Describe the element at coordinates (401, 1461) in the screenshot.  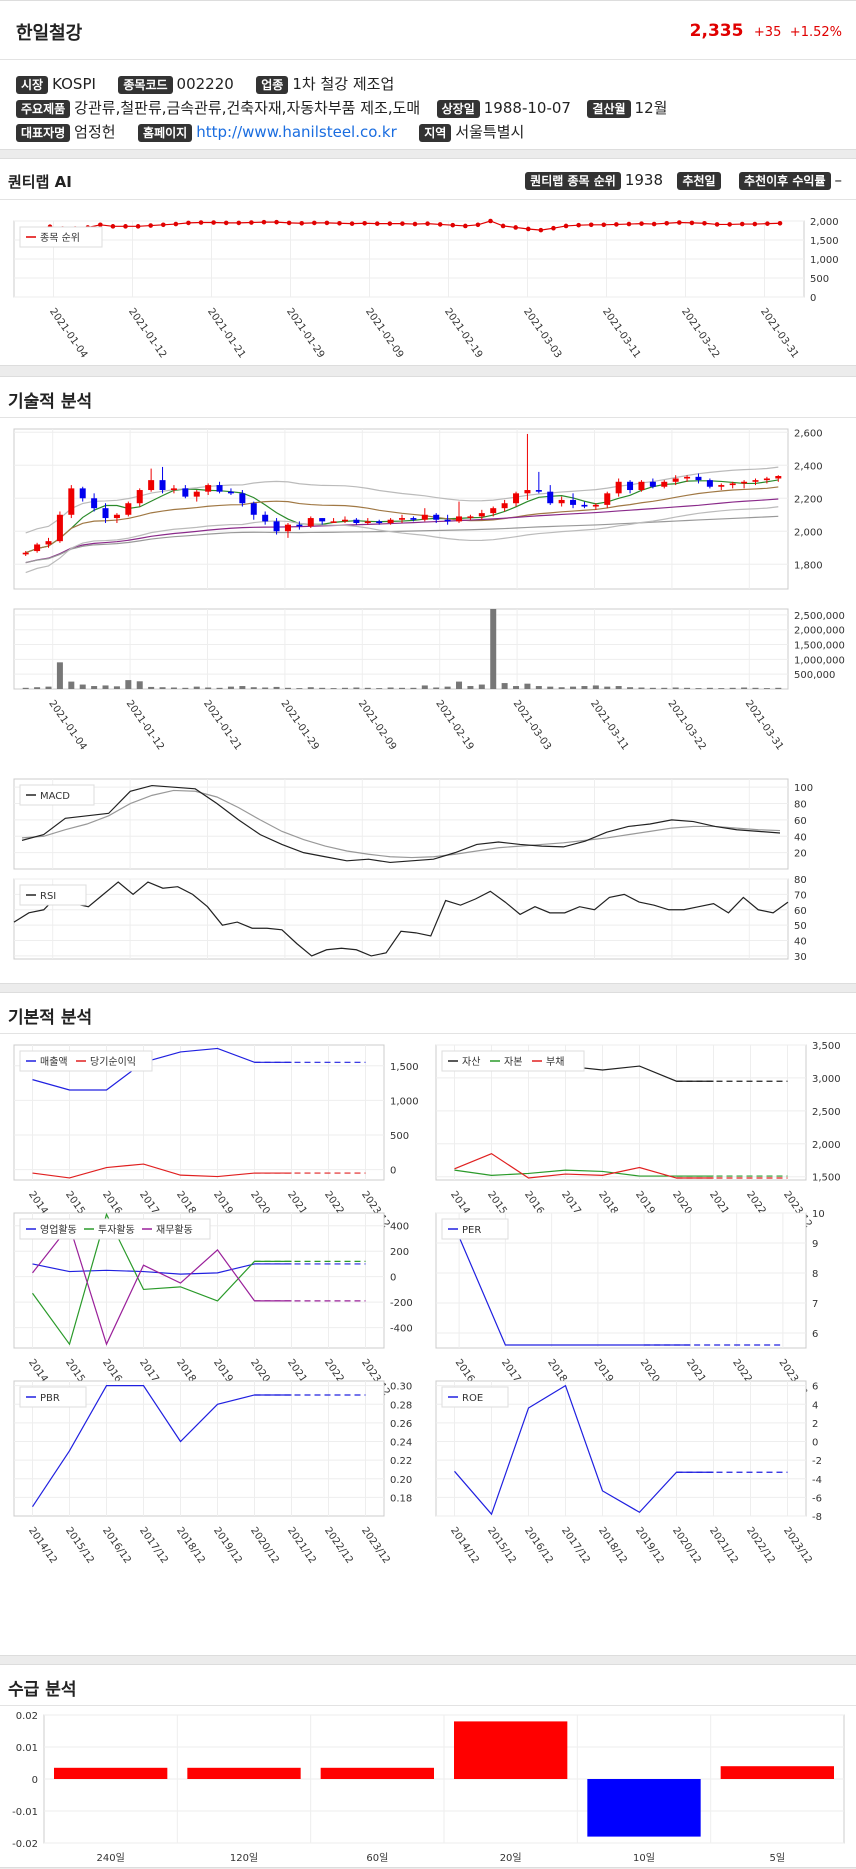
I see `y-tick-label: 0.22` at that location.